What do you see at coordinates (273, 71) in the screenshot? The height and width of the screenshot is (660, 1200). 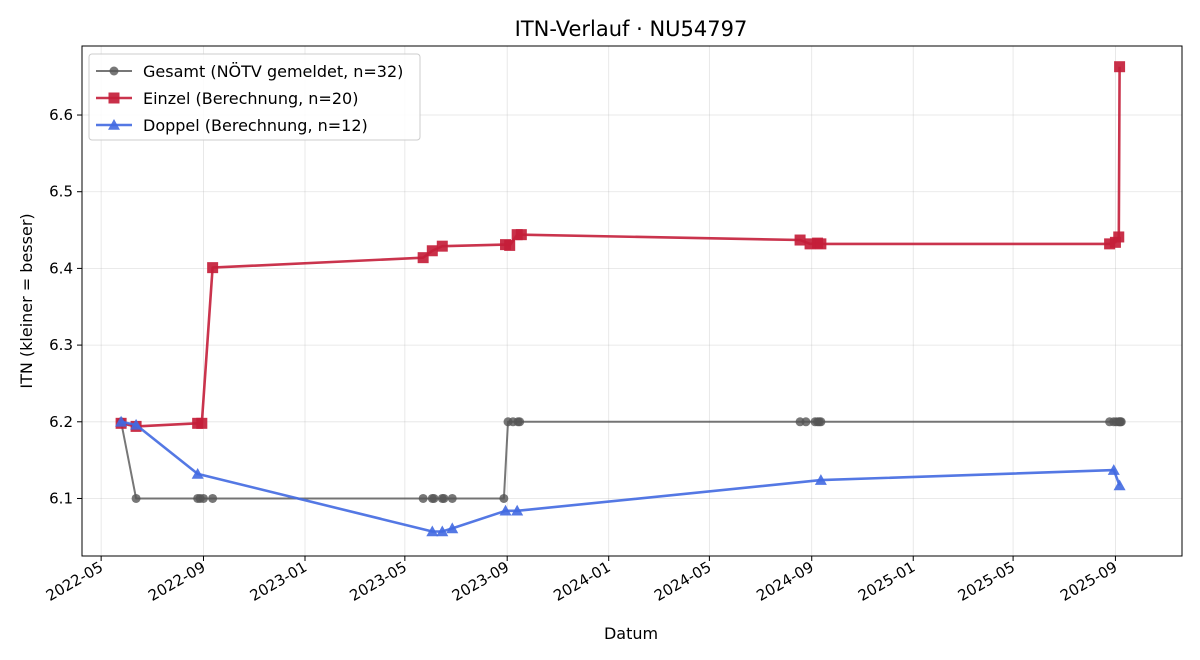 I see `legend-label: Gesamt (NÖTV gemeldet, n=32)` at bounding box center [273, 71].